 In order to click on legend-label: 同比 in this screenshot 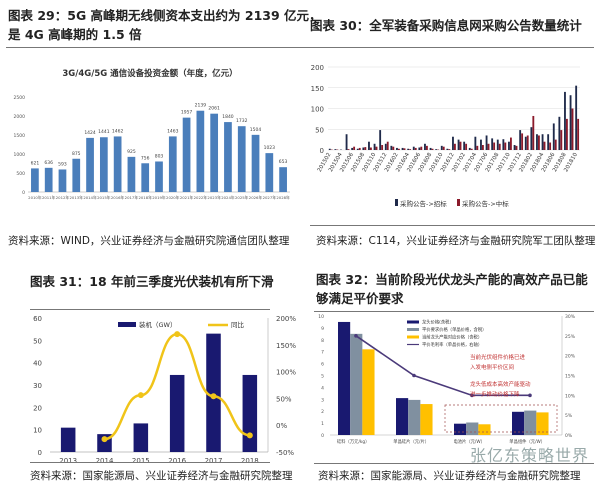, I will do `click(238, 324)`.